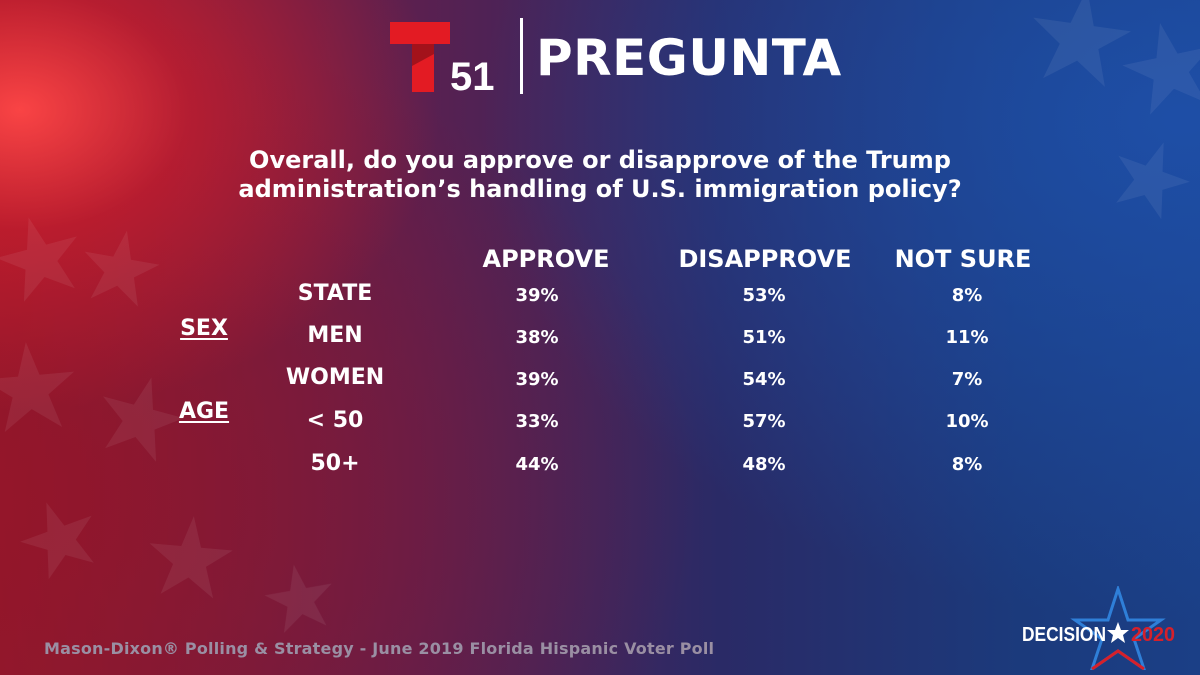 This screenshot has width=1200, height=675. I want to click on logo-number: 51, so click(472, 75).